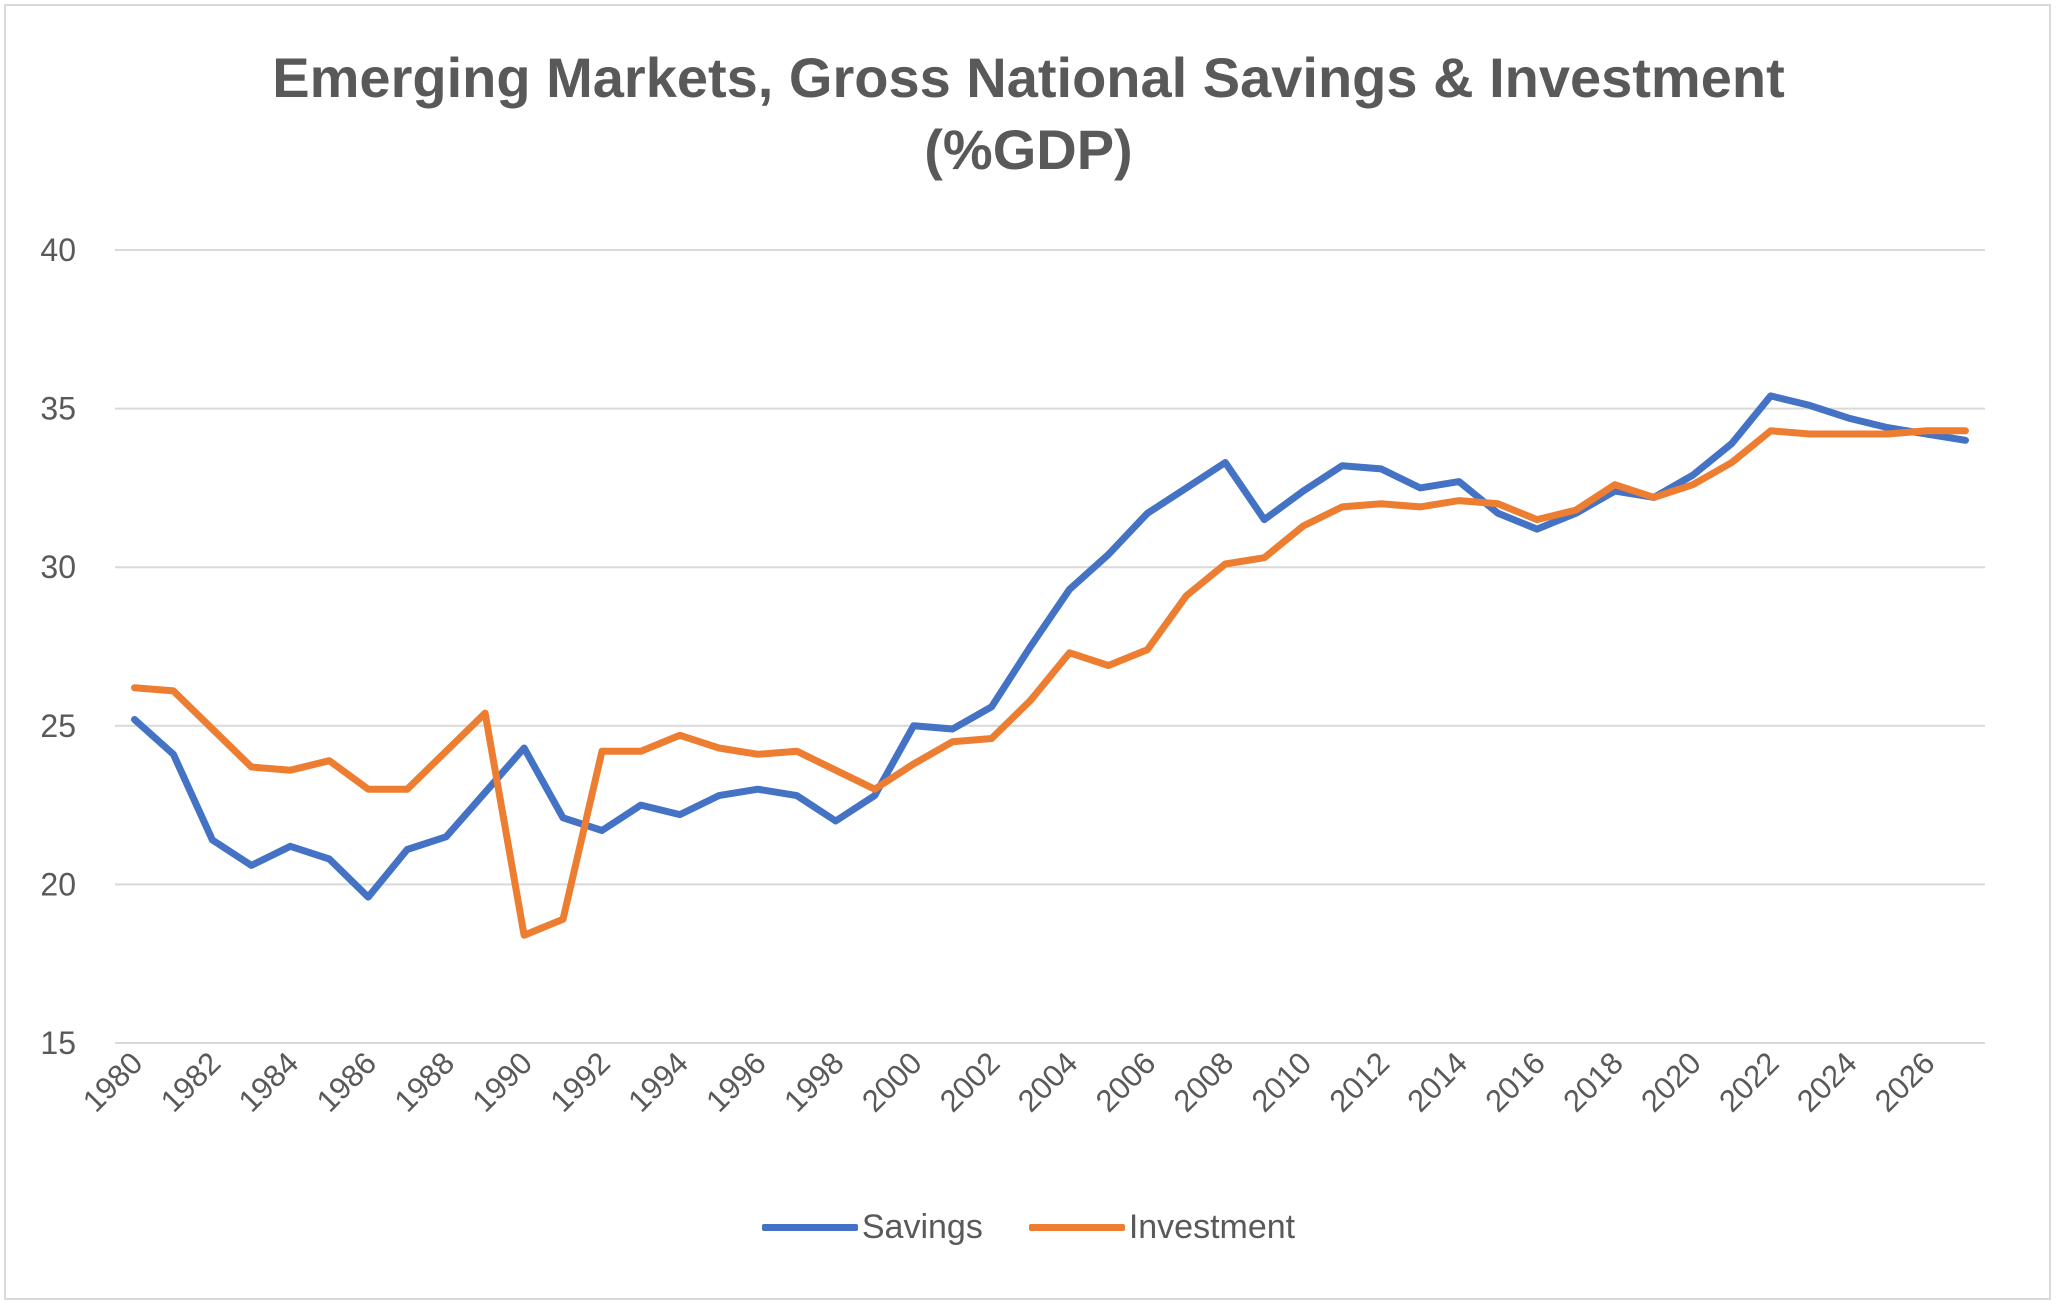 This screenshot has width=2057, height=1306. I want to click on y-tick-label: 25, so click(58, 726).